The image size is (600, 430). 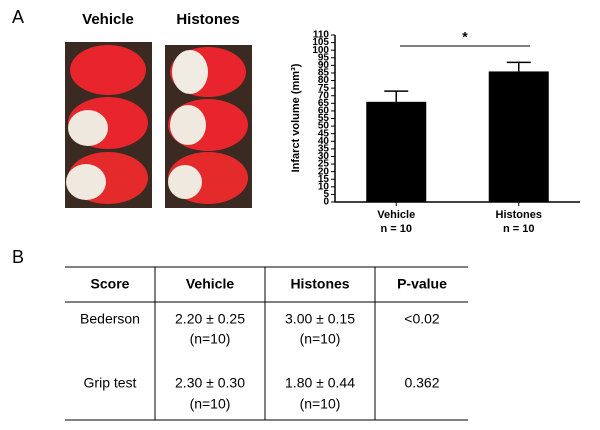 I want to click on image-label: Histones, so click(x=207, y=19).